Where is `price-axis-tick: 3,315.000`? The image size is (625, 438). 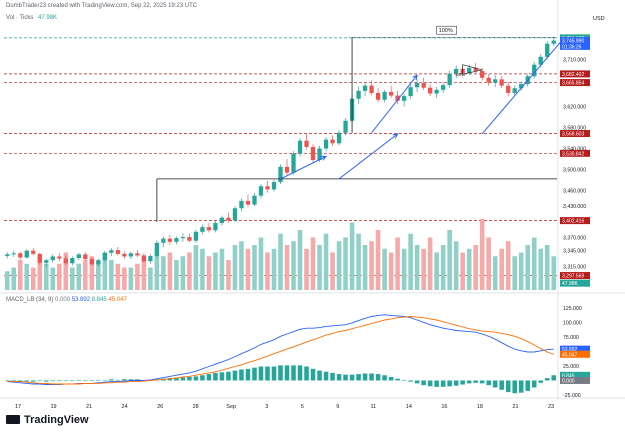
price-axis-tick: 3,315.000 is located at coordinates (574, 267).